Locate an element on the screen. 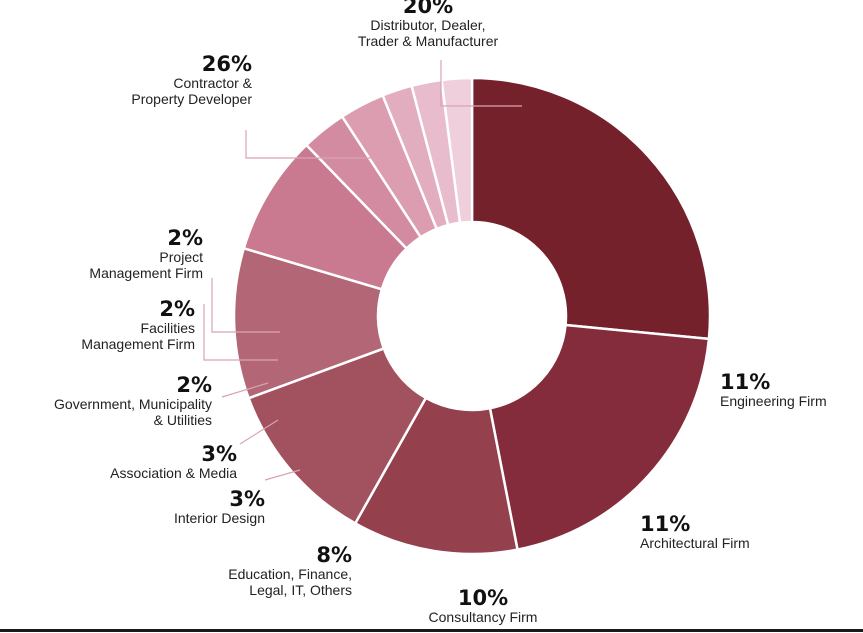 The image size is (863, 633). category-label-line: Distributor, Dealer, is located at coordinates (427, 25).